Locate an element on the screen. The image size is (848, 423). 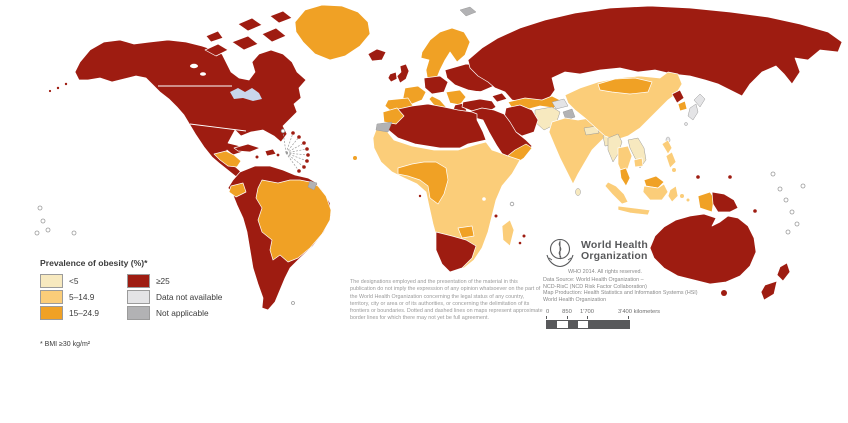
region-jamaica is located at coordinates (257, 157).